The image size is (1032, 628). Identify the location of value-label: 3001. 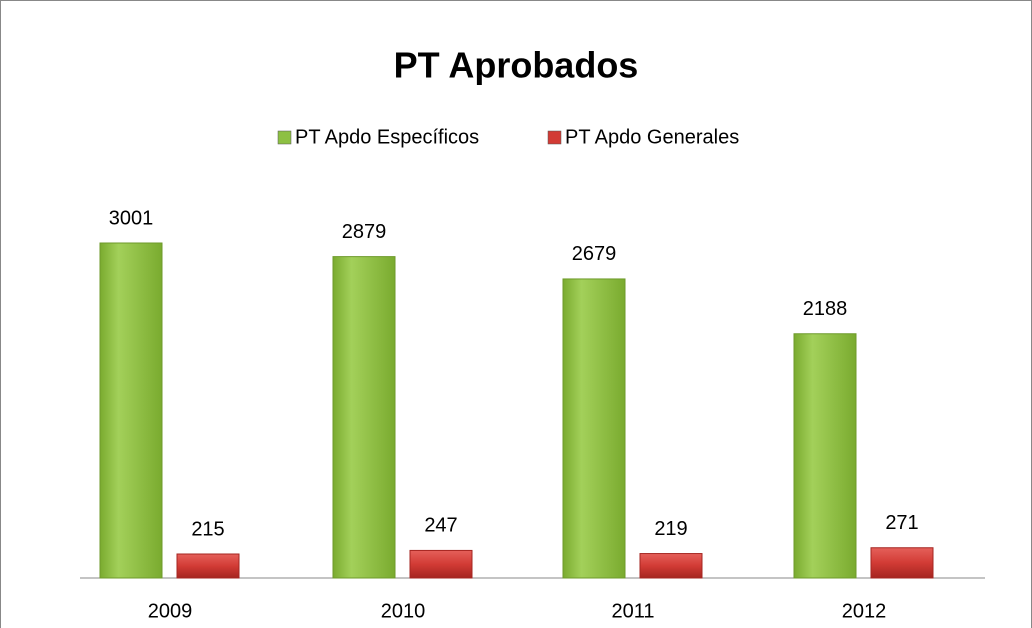
(131, 218).